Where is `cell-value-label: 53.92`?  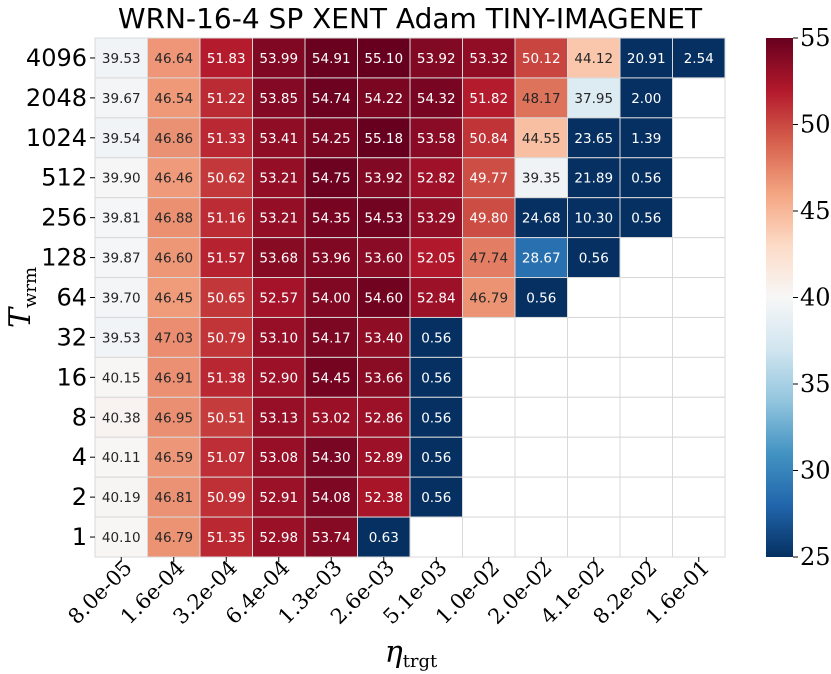 cell-value-label: 53.92 is located at coordinates (383, 179).